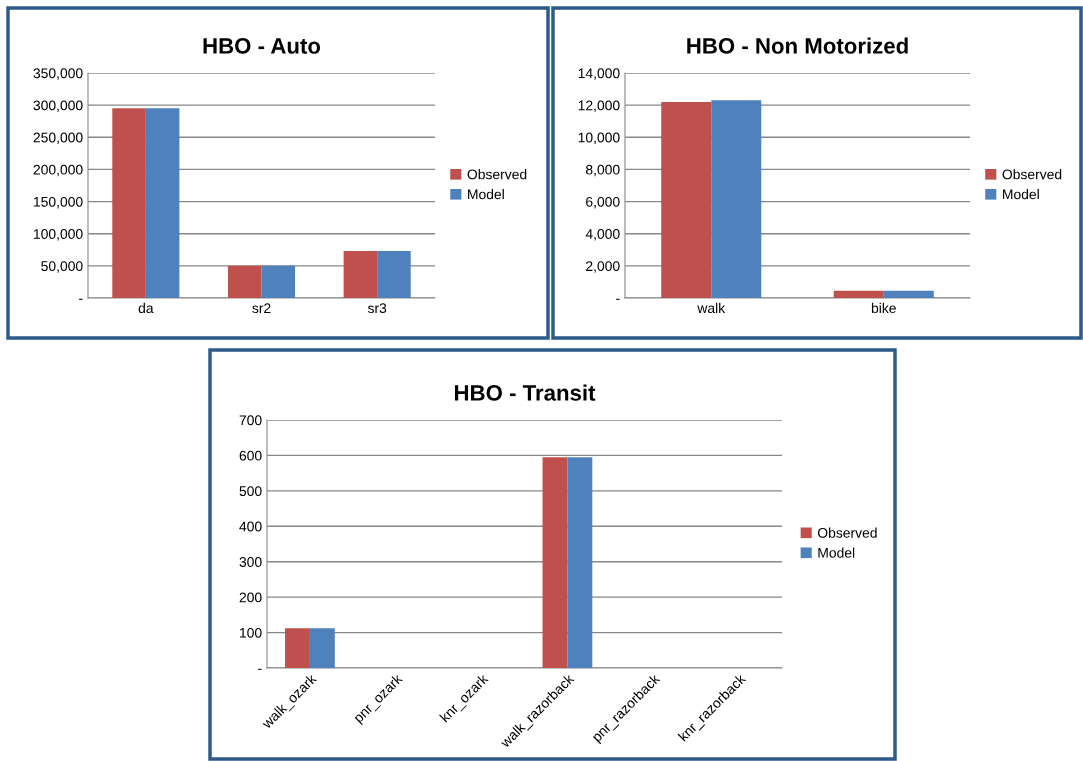 Image resolution: width=1083 pixels, height=761 pixels. What do you see at coordinates (146, 308) in the screenshot?
I see `x-tick-label: da` at bounding box center [146, 308].